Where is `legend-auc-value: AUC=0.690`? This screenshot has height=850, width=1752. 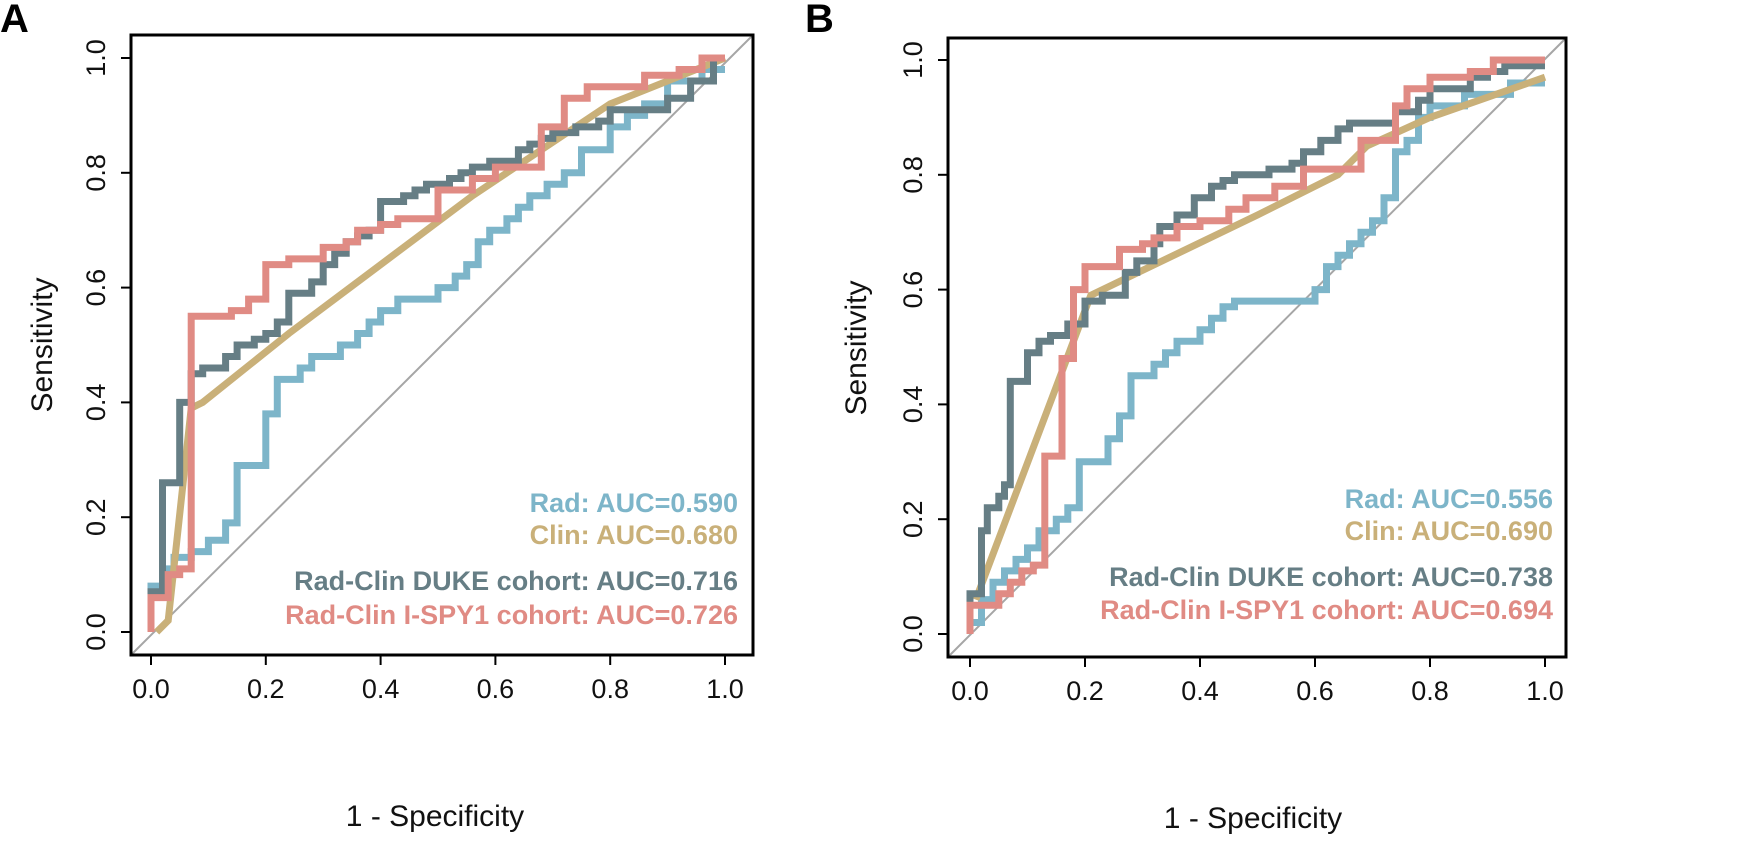
legend-auc-value: AUC=0.690 is located at coordinates (1482, 531).